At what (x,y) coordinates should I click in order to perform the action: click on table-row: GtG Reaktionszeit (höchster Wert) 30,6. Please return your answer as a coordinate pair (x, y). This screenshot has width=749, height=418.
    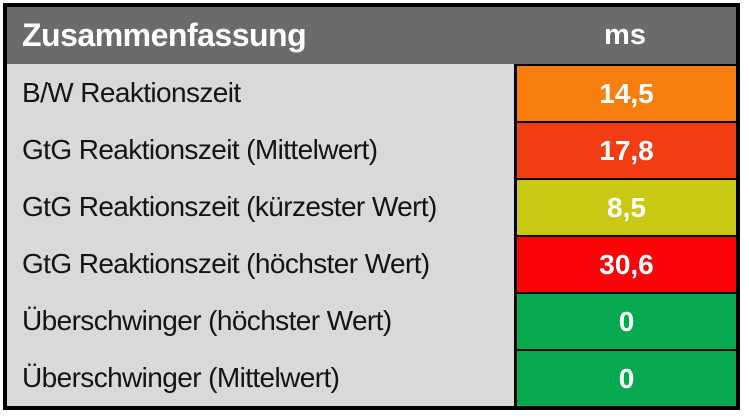
    Looking at the image, I should click on (371, 263).